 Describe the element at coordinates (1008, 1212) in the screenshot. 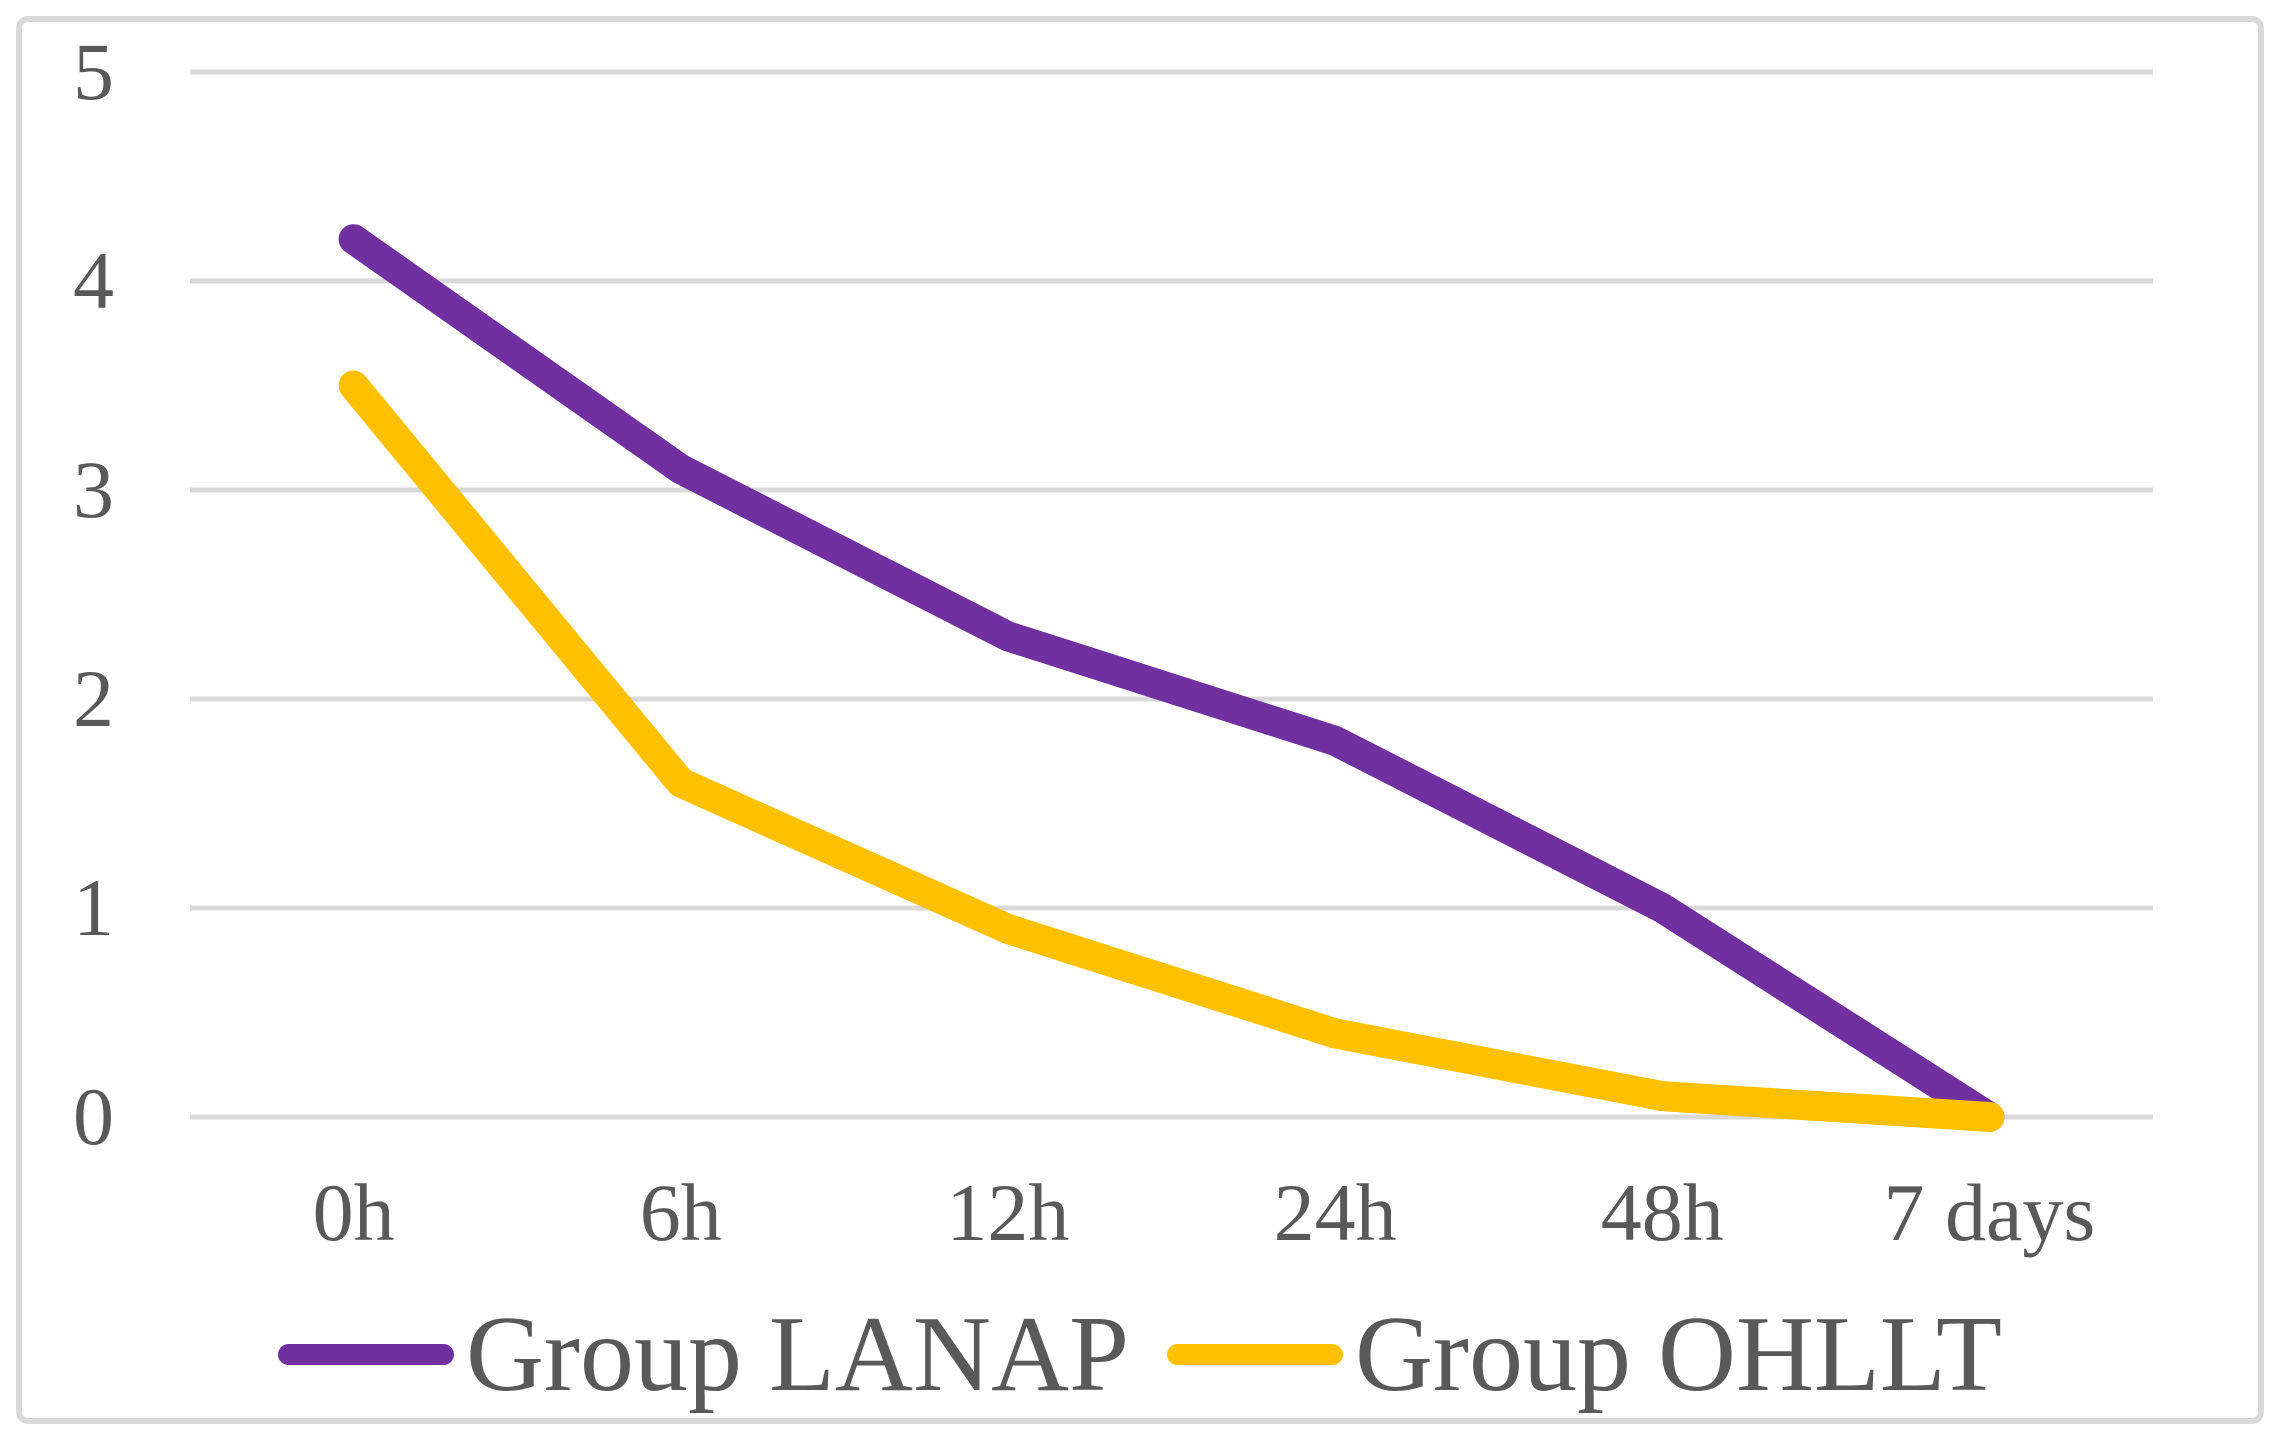

I see `x-tick-label: 12h` at that location.